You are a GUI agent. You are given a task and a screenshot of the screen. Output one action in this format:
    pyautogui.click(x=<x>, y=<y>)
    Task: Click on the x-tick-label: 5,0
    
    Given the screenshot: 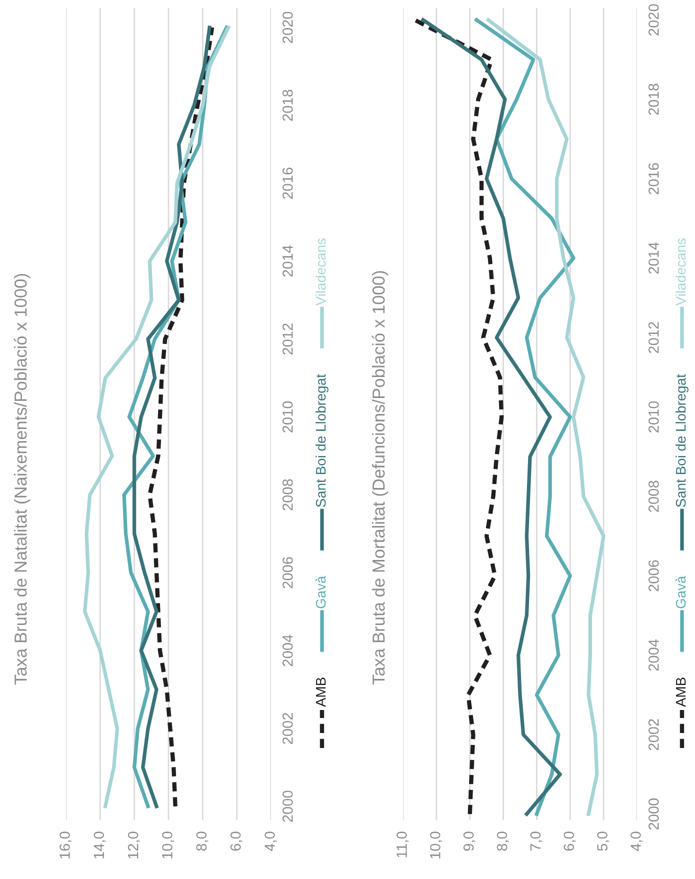 What is the action you would take?
    pyautogui.click(x=603, y=841)
    